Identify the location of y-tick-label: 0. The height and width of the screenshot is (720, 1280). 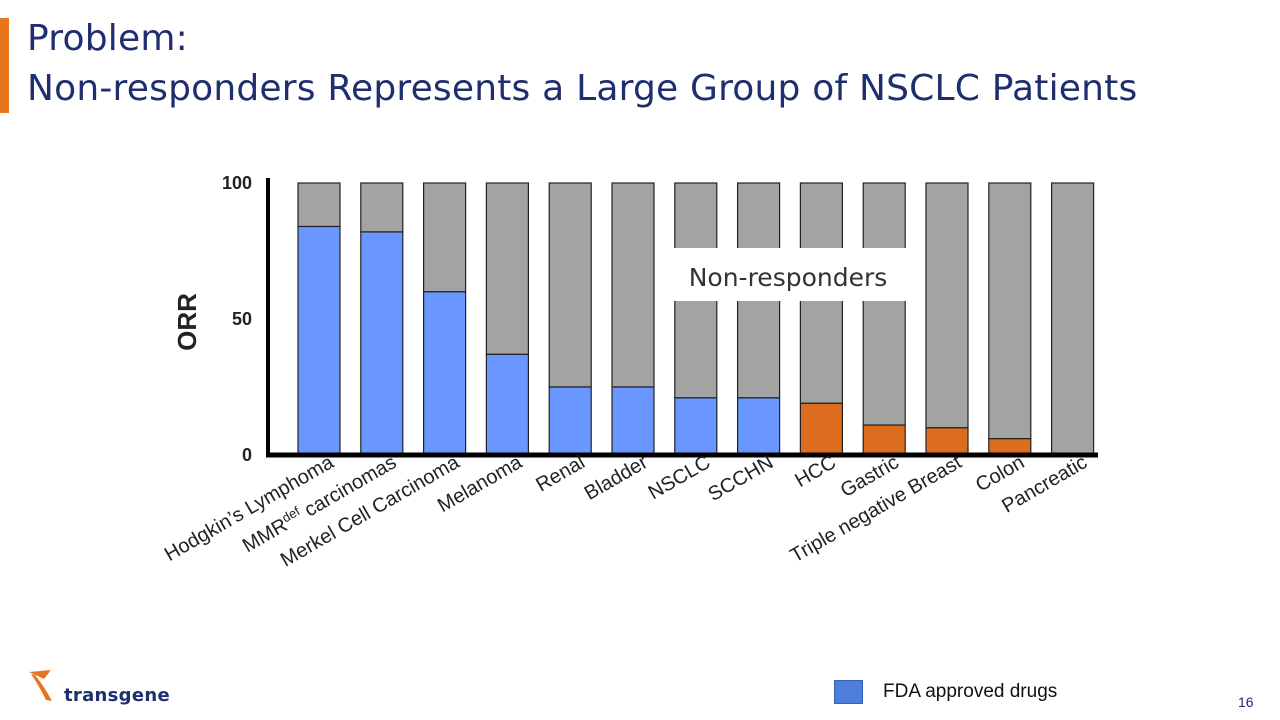
(247, 455).